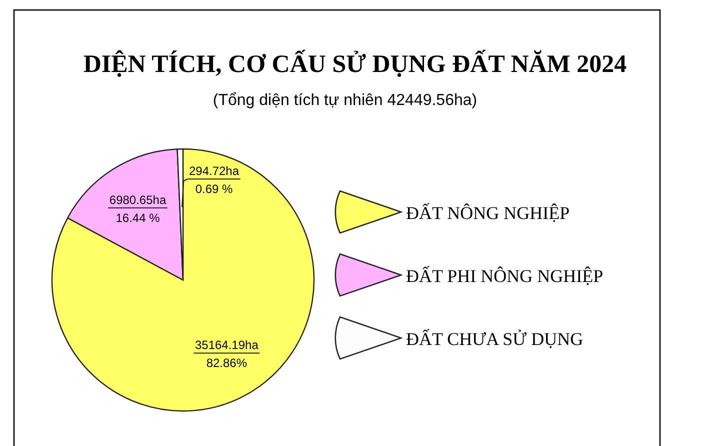 This screenshot has height=446, width=721. What do you see at coordinates (355, 63) in the screenshot?
I see `chart-title: DIỆN TÍCH, CƠ CẤU SỬ DỤNG ĐẤT NĂM 2024` at bounding box center [355, 63].